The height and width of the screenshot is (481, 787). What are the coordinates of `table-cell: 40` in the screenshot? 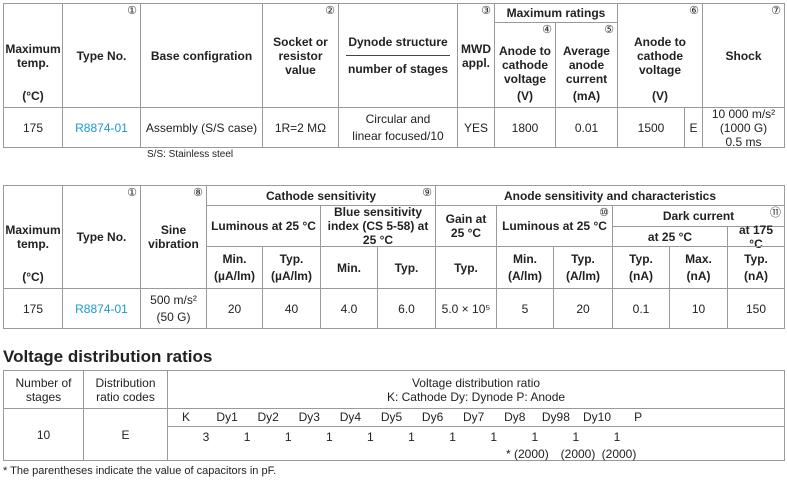 It's located at (291, 308).